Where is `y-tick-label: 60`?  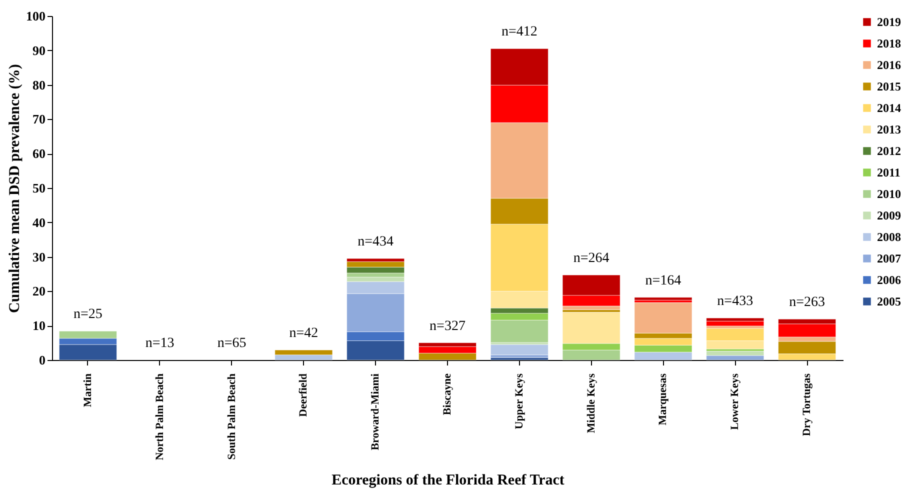
y-tick-label: 60 is located at coordinates (39, 154).